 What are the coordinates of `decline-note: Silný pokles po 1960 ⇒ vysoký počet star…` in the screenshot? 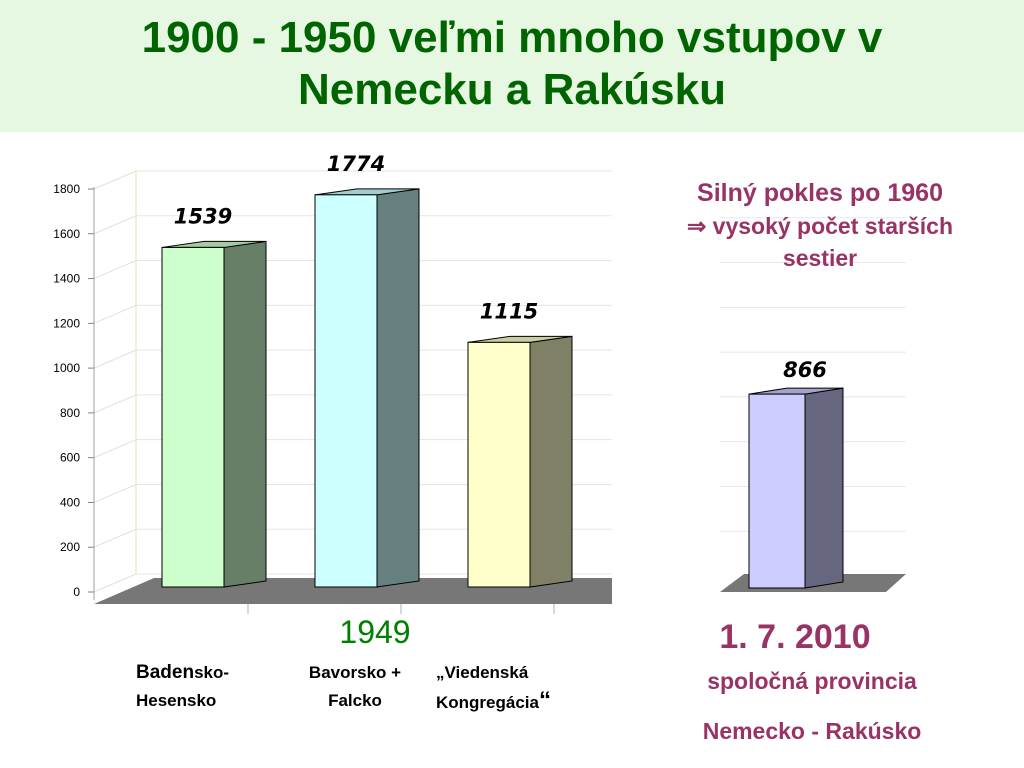 It's located at (820, 225).